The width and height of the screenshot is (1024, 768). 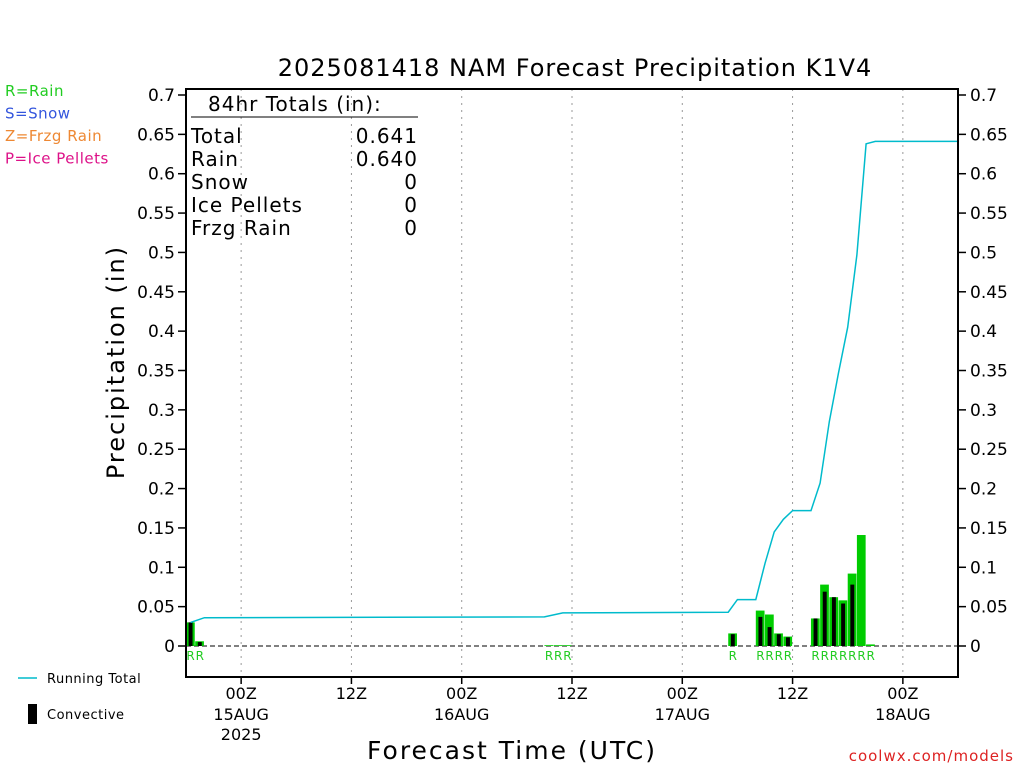 What do you see at coordinates (983, 175) in the screenshot?
I see `y-tick-label-right: 0.6` at bounding box center [983, 175].